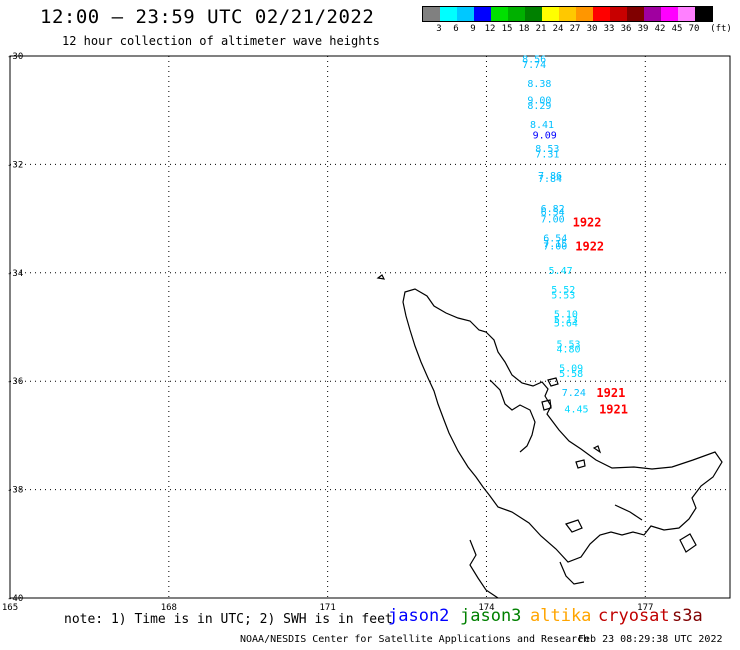 The image size is (740, 650). I want to click on wave-height-value: 5.10, so click(566, 314).